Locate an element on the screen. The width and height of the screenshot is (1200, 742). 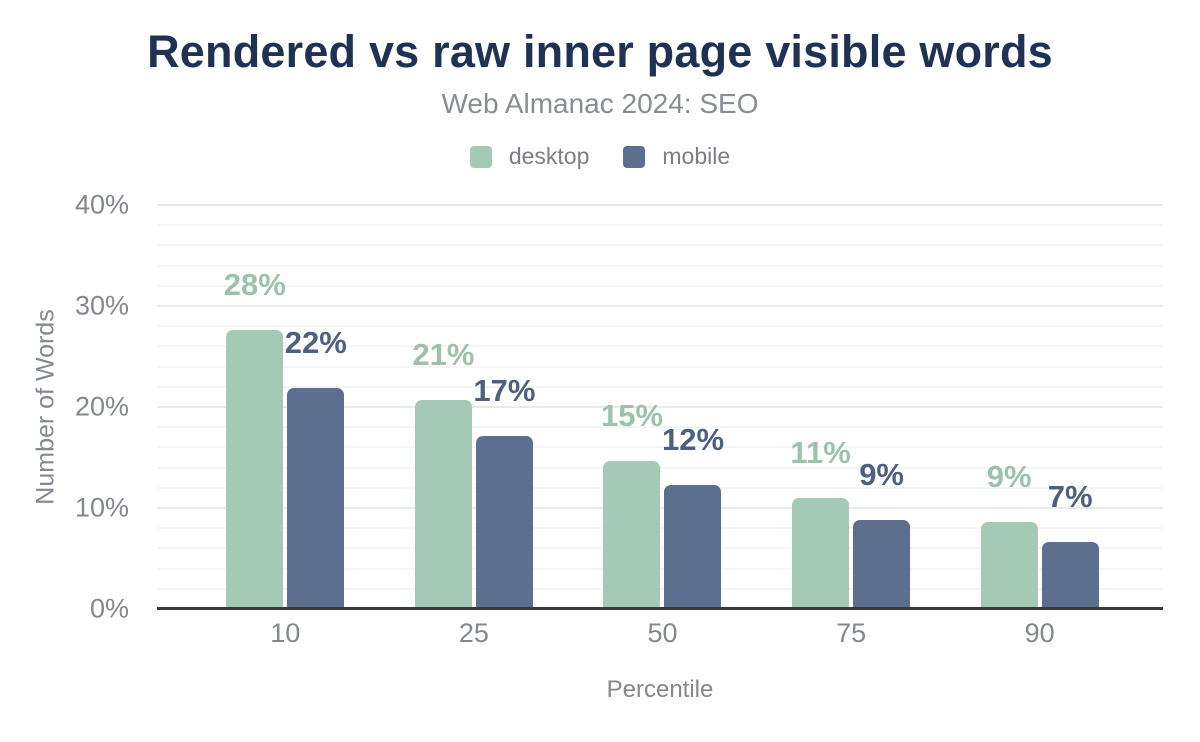
bar-value-label: 12% is located at coordinates (693, 439).